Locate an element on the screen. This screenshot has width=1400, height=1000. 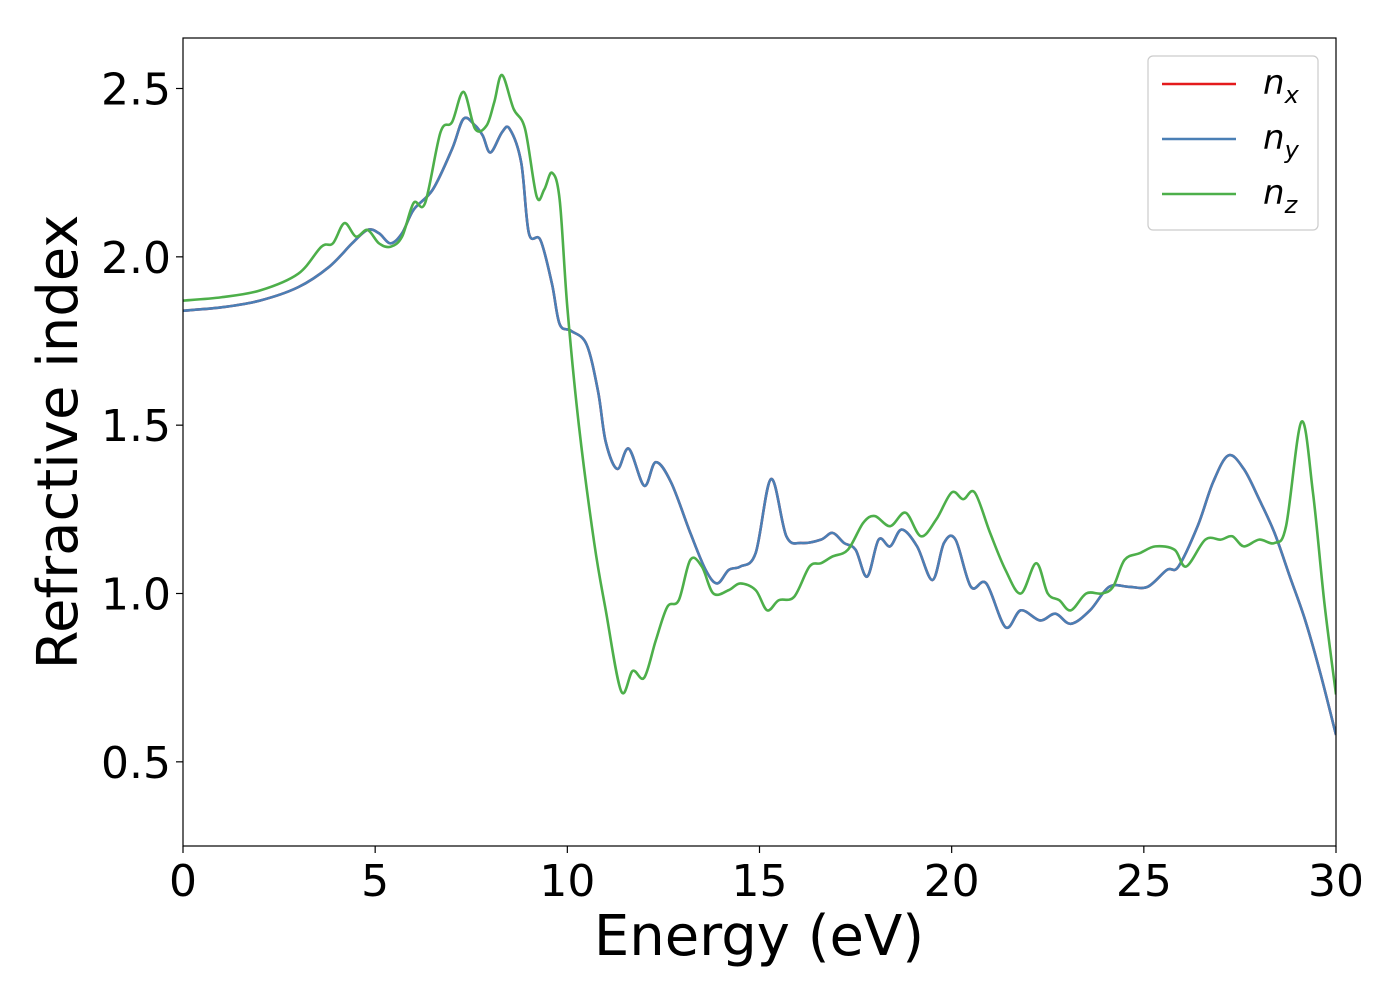
legend-label-ny: ny is located at coordinates (1281, 141).